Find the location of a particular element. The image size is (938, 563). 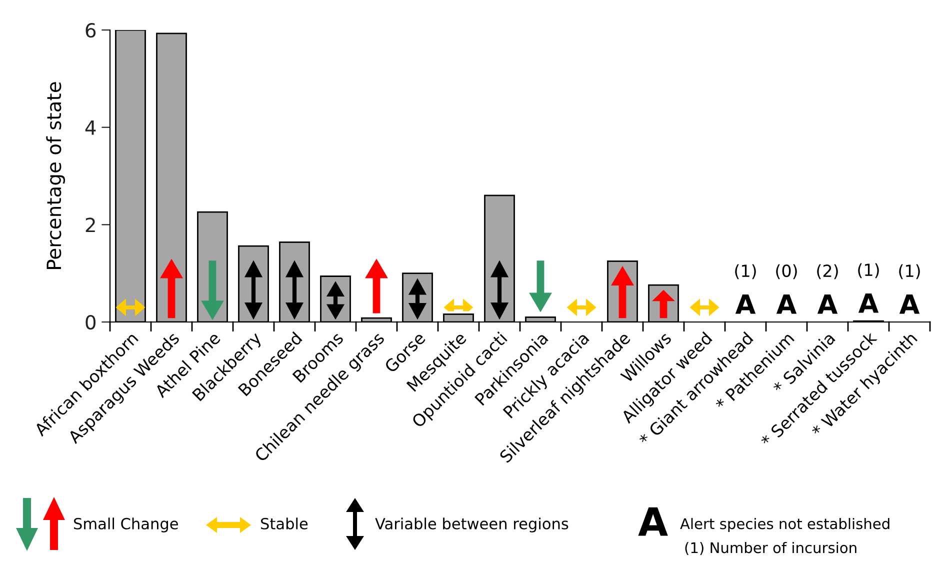

y-axis-title: Percentage of state is located at coordinates (55, 175).